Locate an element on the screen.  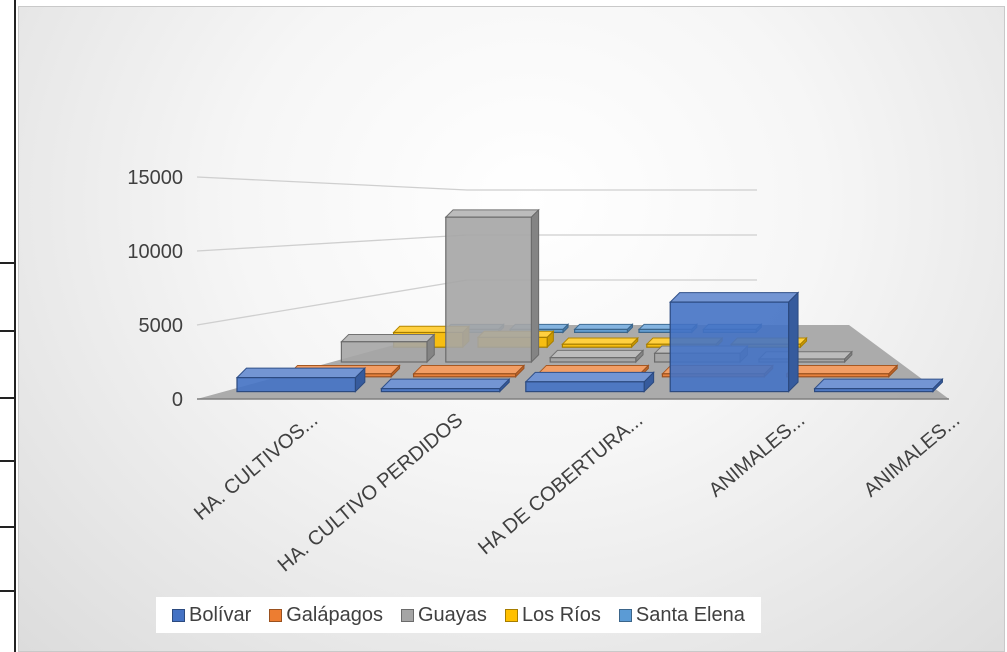
left-table-edge is located at coordinates (8, 326).